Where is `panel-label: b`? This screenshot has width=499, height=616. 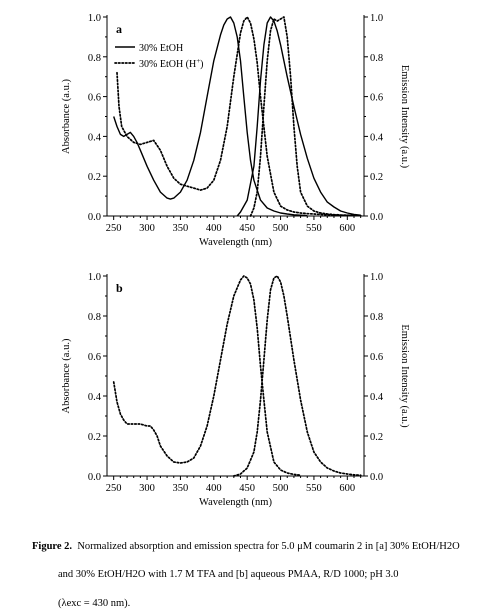
panel-label: b is located at coordinates (119, 288).